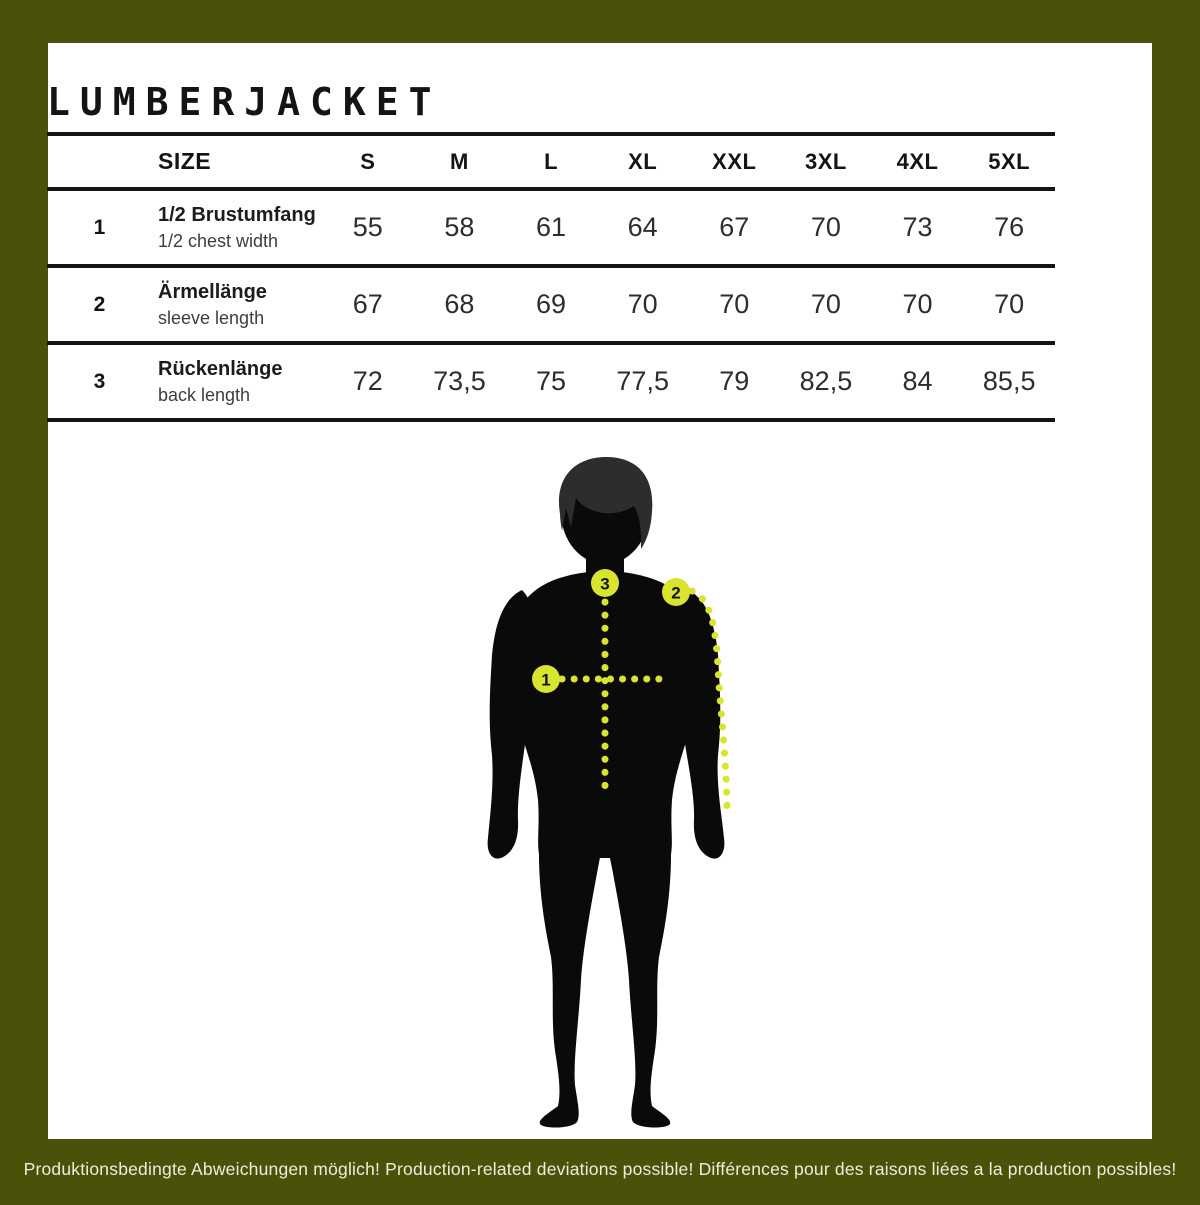  I want to click on size-col-l: L, so click(551, 161).